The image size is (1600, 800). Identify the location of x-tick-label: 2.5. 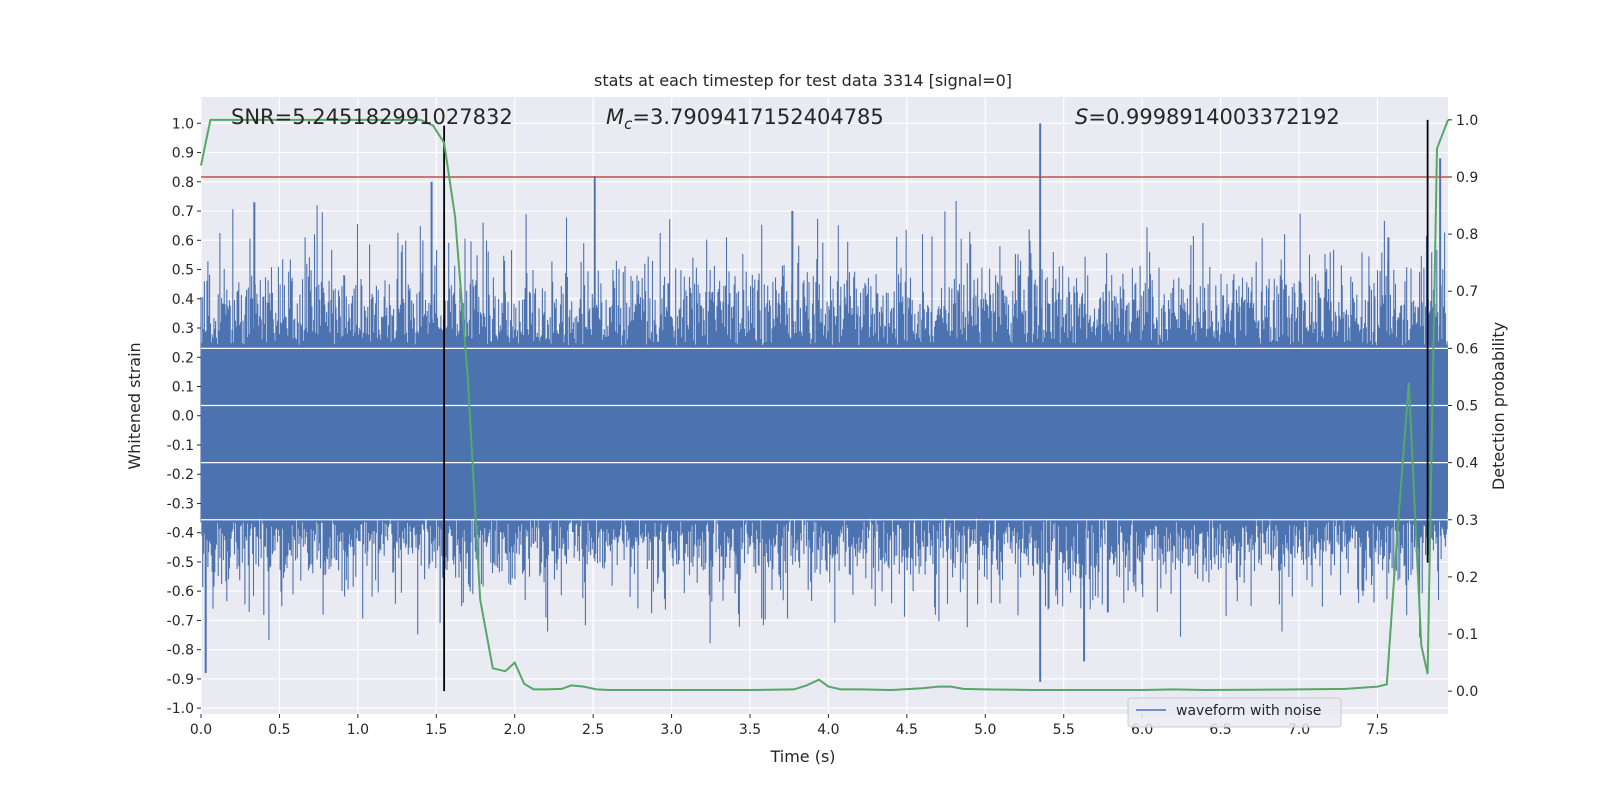
(593, 730).